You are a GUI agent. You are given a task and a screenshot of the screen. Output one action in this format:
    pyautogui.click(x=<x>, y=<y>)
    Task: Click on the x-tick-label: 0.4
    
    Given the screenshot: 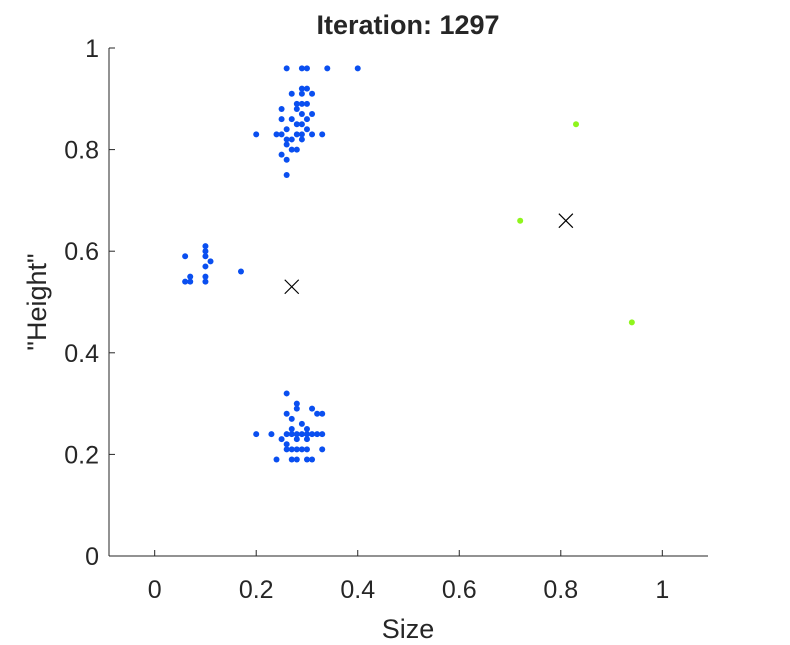 What is the action you would take?
    pyautogui.click(x=357, y=590)
    